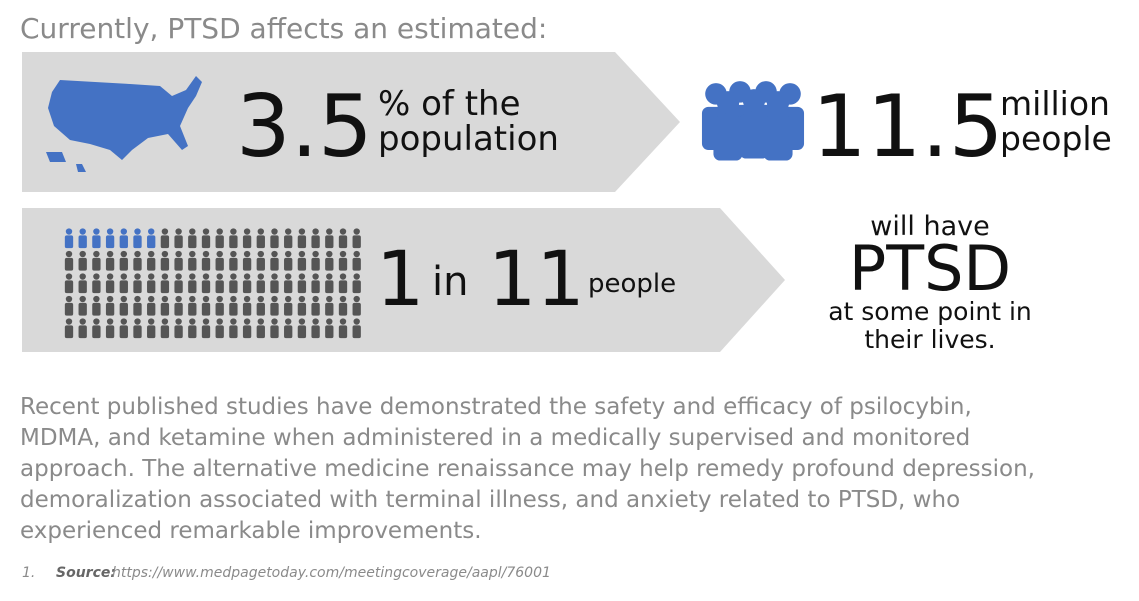 This screenshot has width=1139, height=601. I want to click on ratio-word: in, so click(450, 282).